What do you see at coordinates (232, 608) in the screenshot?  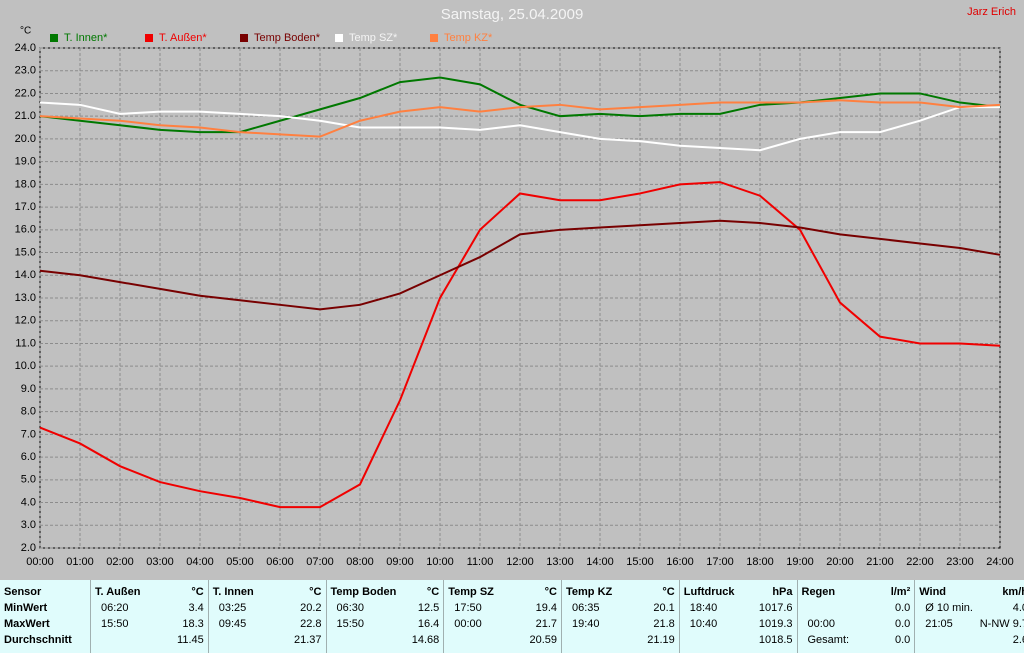 I see `cell-time: 03:25` at bounding box center [232, 608].